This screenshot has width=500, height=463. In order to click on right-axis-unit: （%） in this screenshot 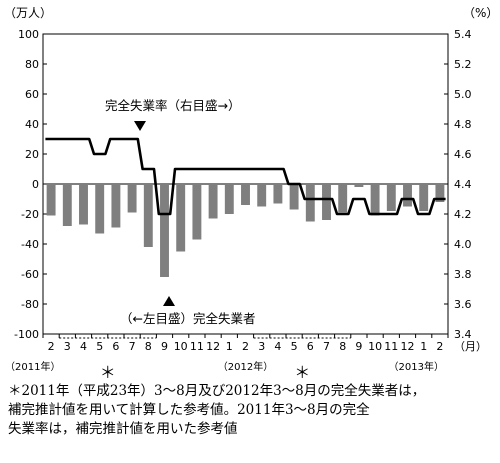, I will do `click(480, 13)`.